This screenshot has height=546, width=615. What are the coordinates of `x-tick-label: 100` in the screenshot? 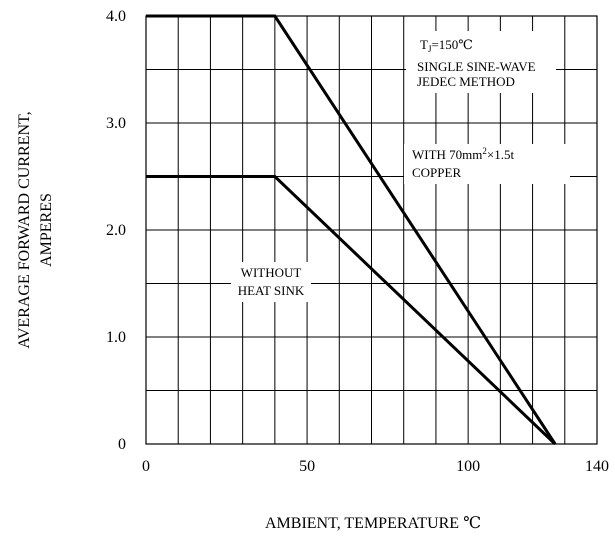 It's located at (468, 466).